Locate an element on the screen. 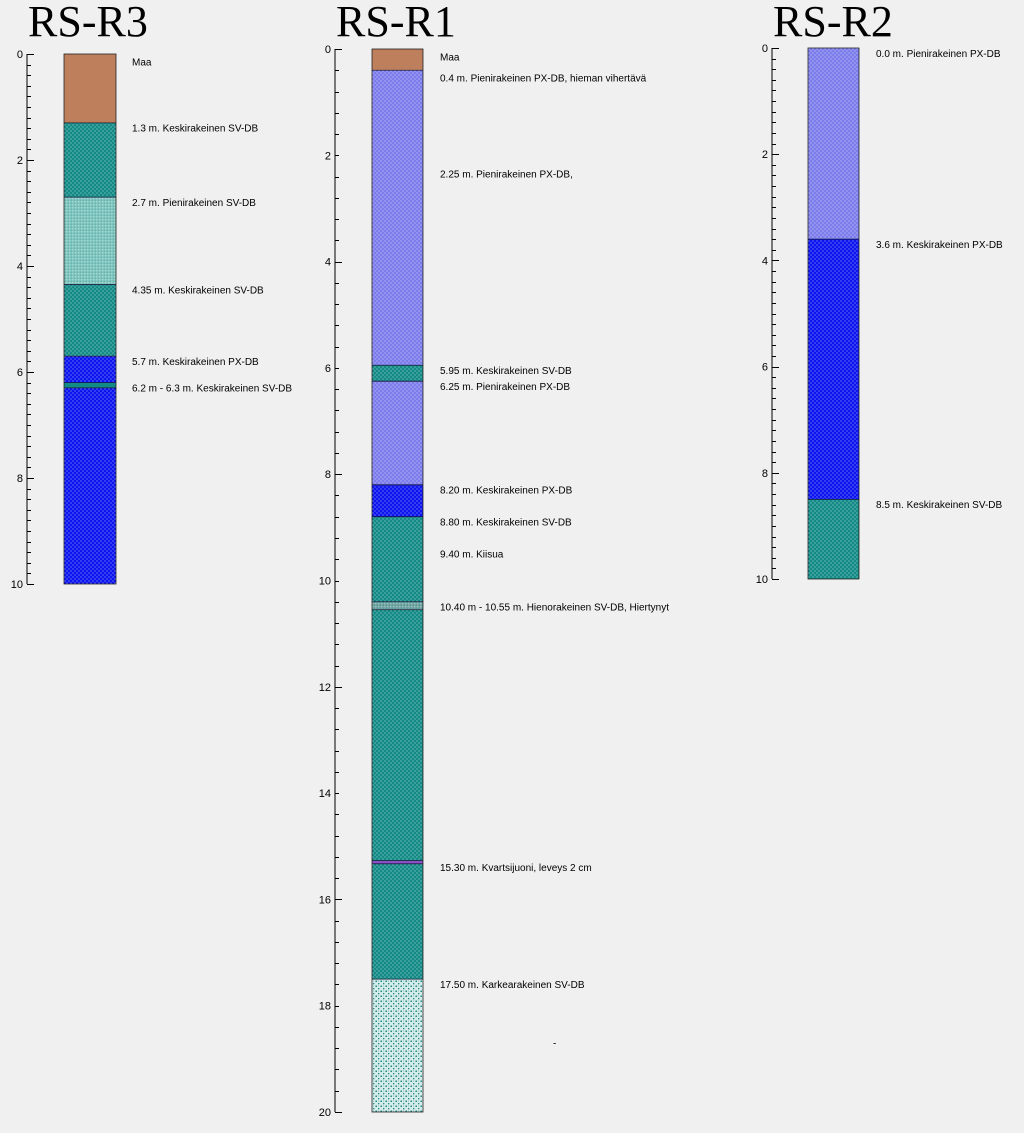  layer-annotation: 8.5 m. Keskirakeinen SV-DB is located at coordinates (939, 505).